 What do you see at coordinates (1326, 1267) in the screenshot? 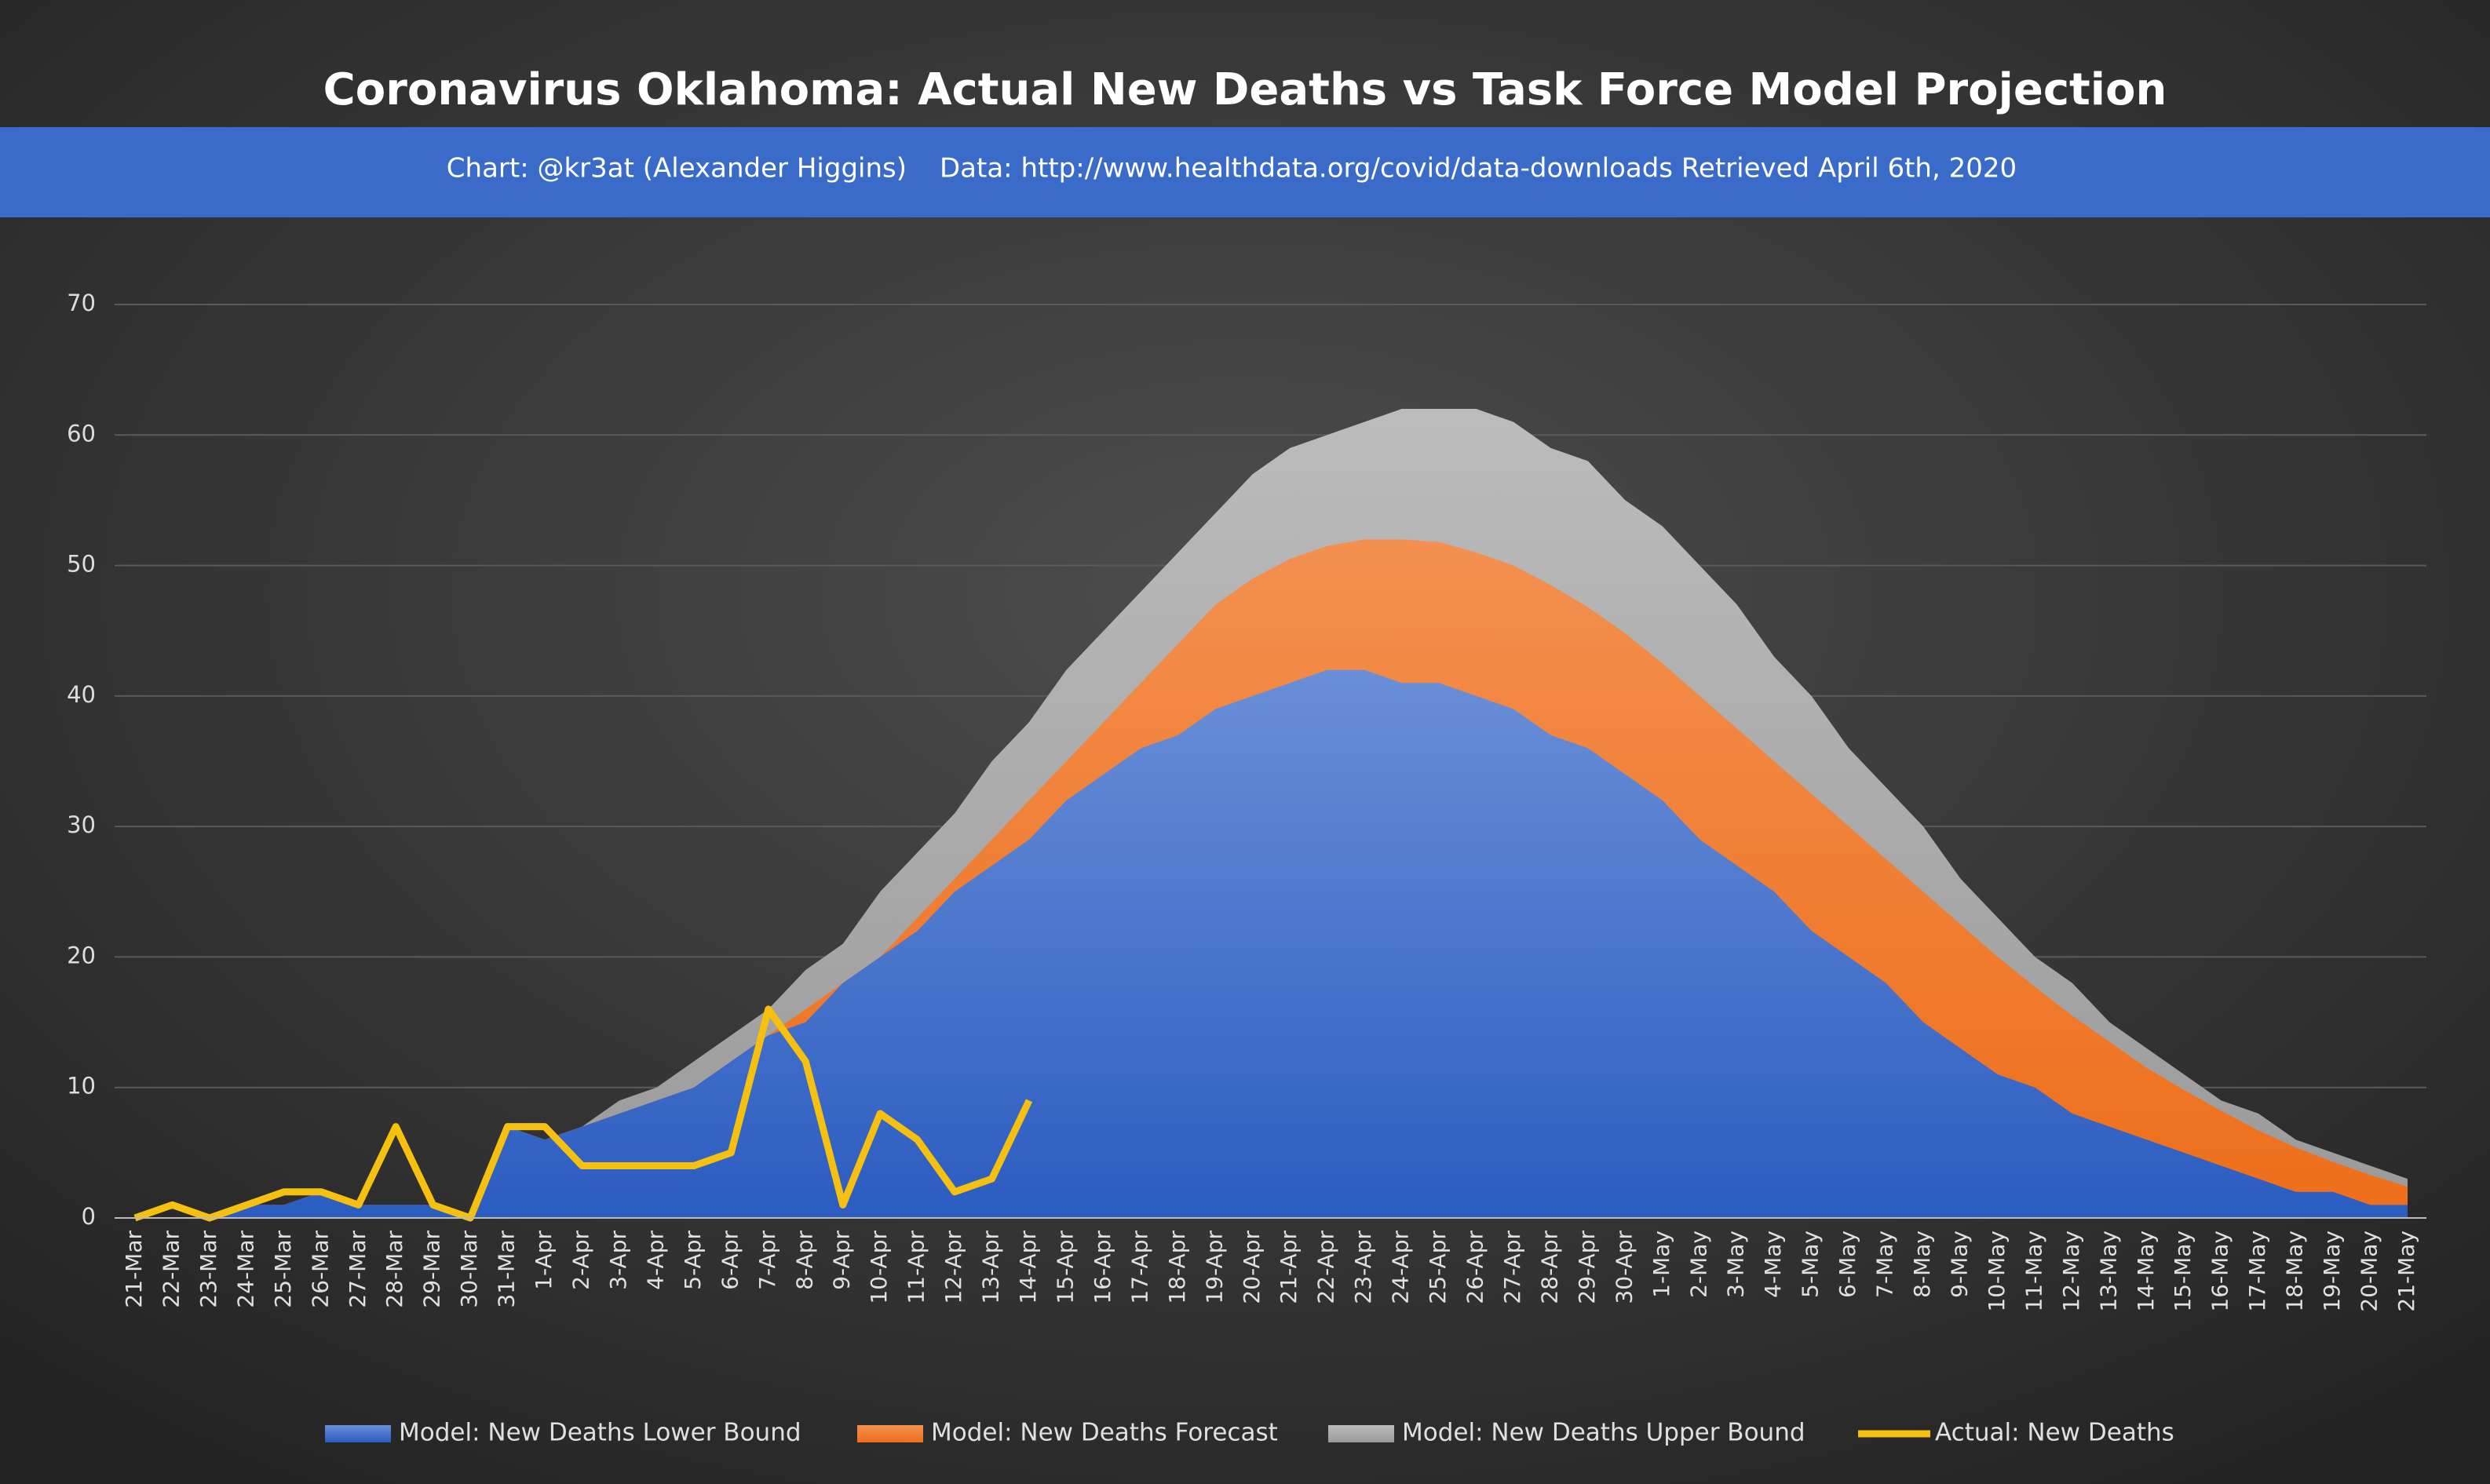
I see `x-tick-label: 22-Apr` at bounding box center [1326, 1267].